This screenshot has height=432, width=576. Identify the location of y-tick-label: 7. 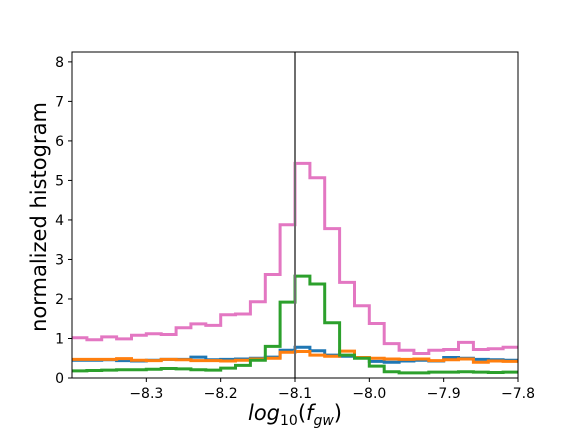
(59, 102).